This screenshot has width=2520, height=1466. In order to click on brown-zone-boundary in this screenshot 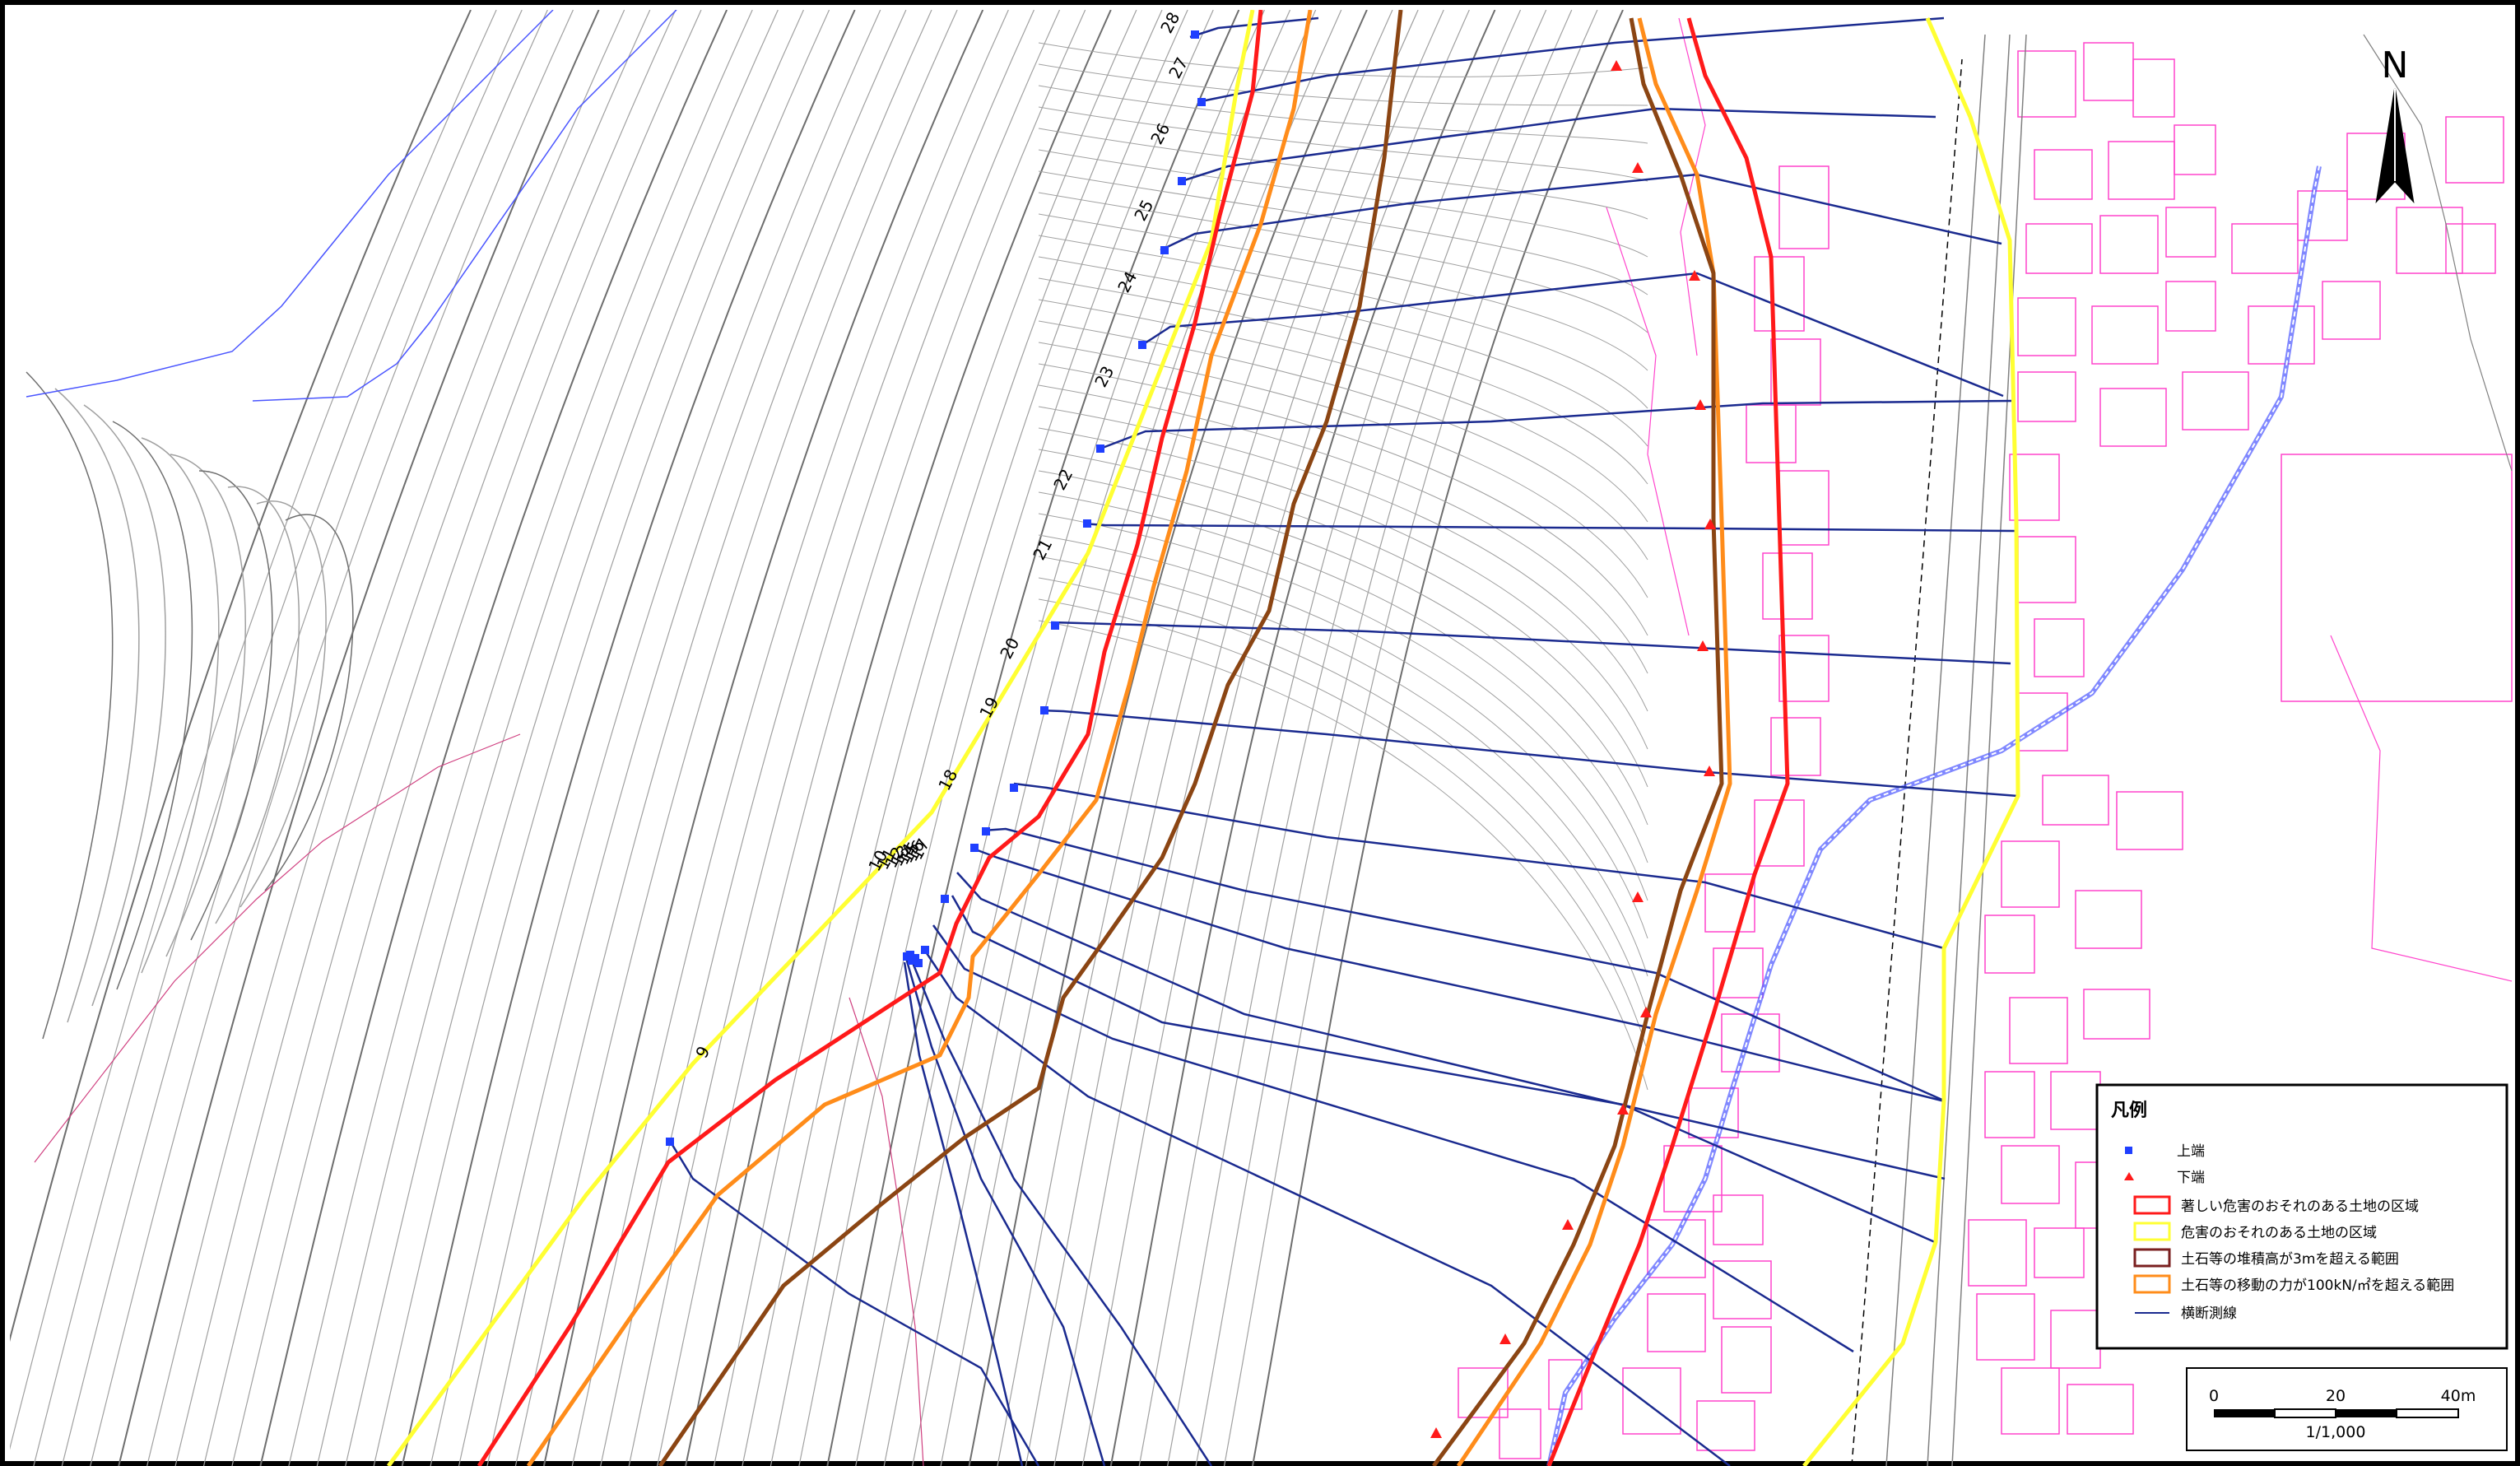, I will do `click(1577, 741)`.